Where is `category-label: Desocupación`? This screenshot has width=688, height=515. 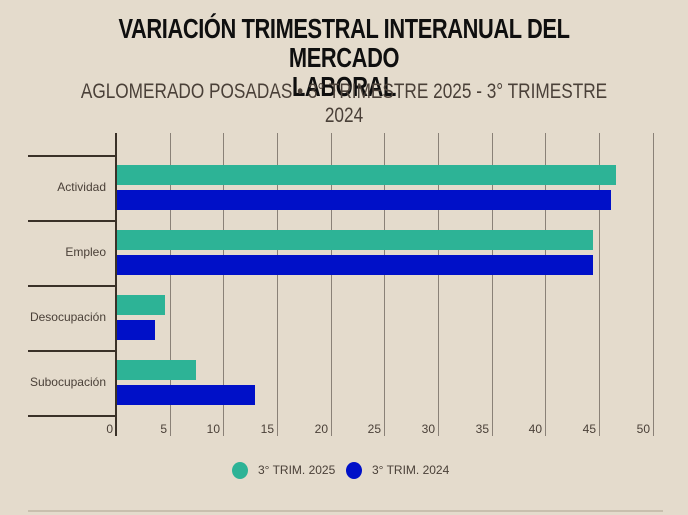 category-label: Desocupación is located at coordinates (67, 317).